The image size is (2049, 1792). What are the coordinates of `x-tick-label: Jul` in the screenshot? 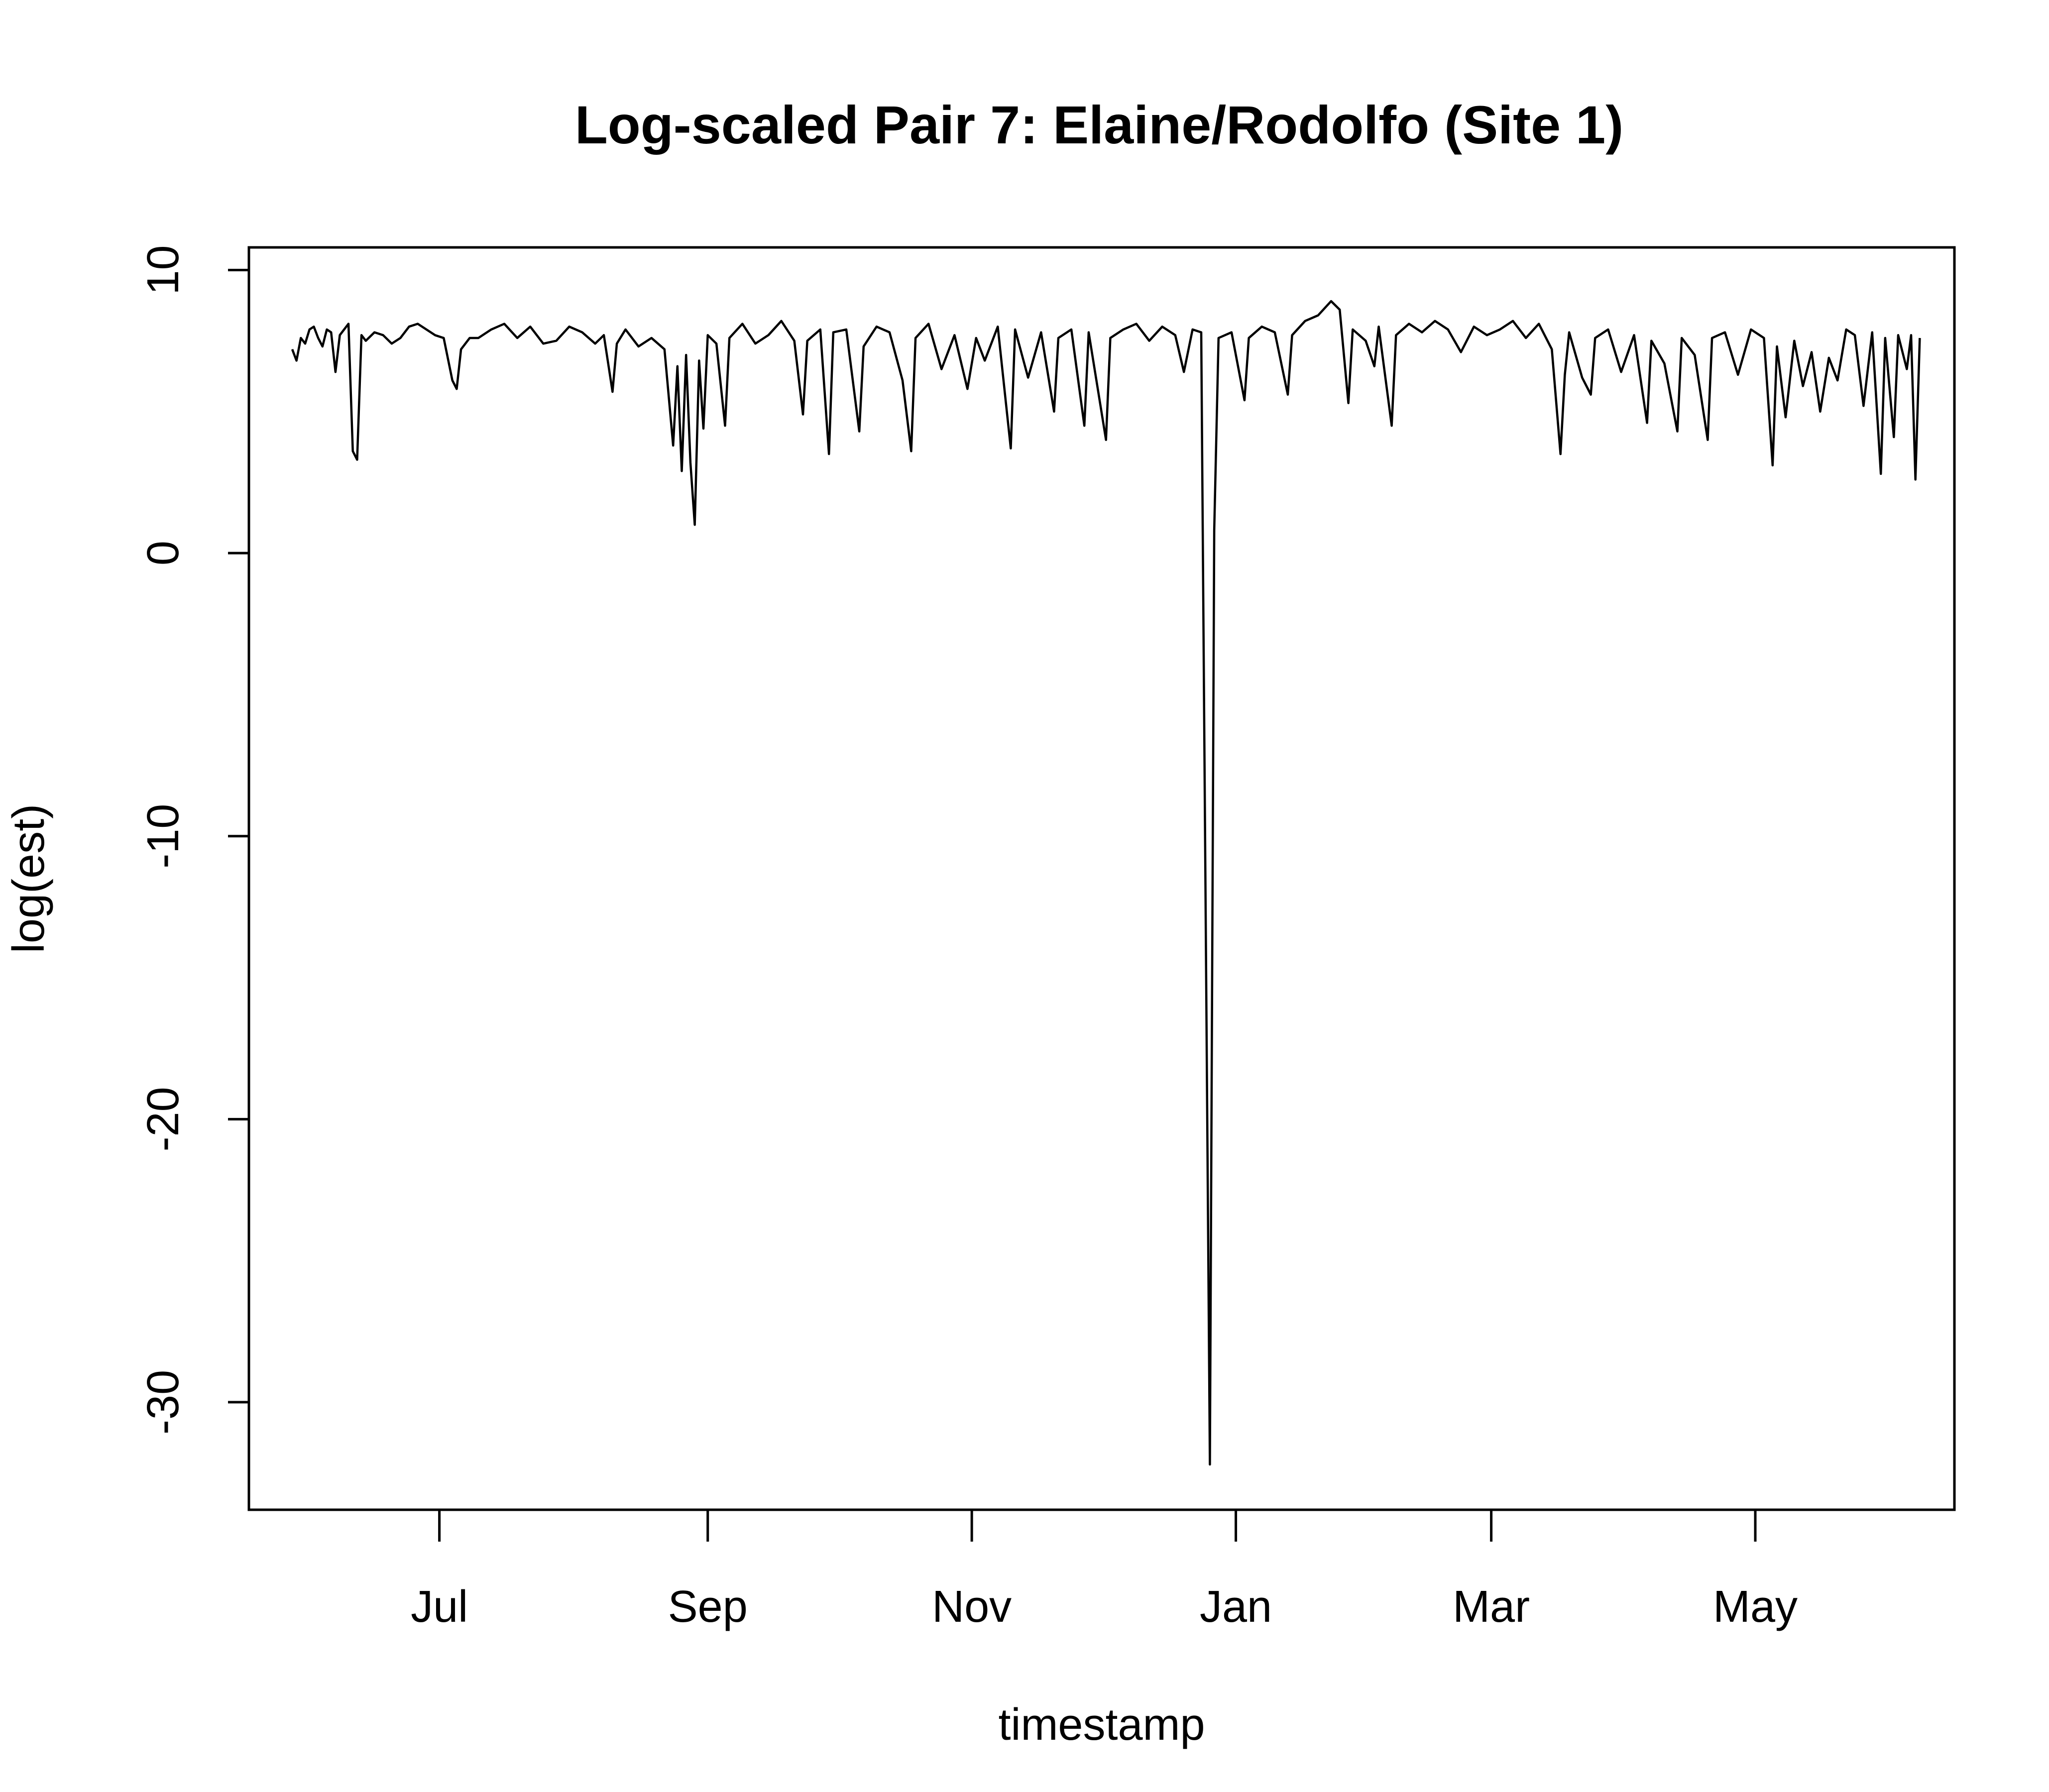 It's located at (439, 1607).